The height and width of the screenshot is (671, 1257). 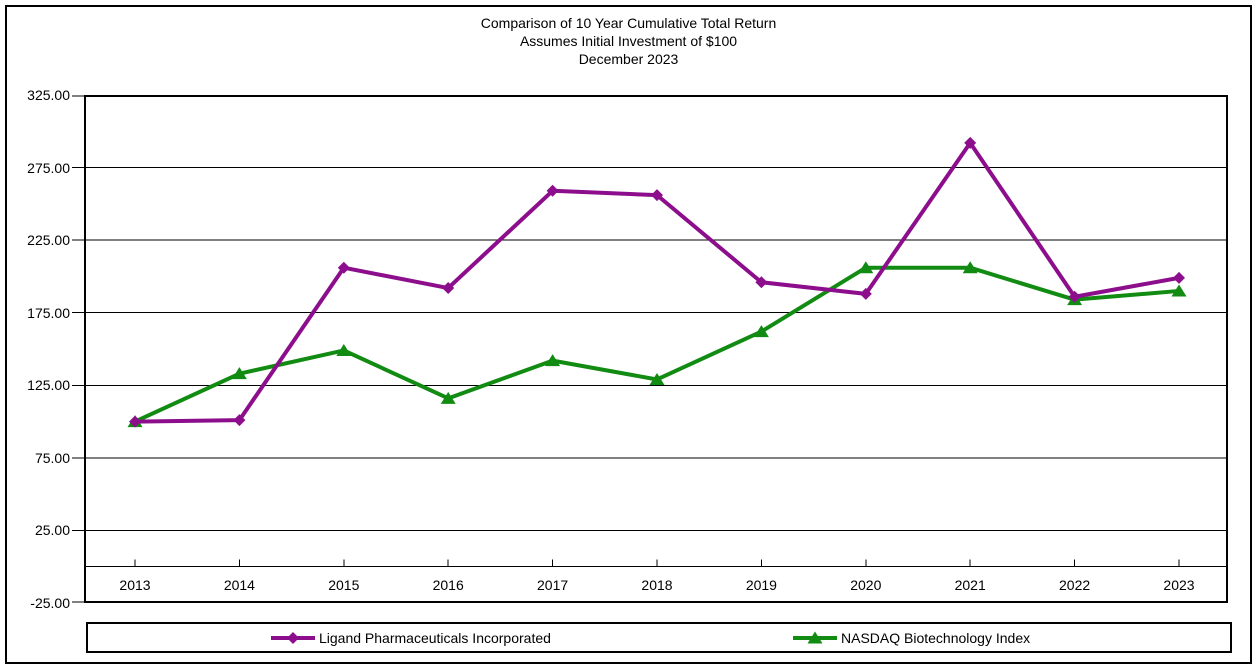 I want to click on legend-entry-ligand: Ligand Pharmaceuticals Incorporated, so click(x=410, y=637).